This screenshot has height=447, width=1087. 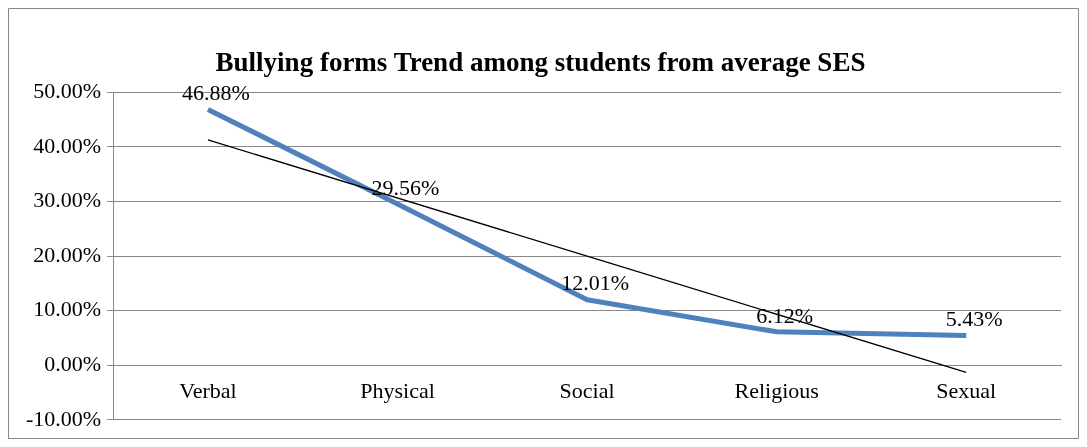 I want to click on data-label: 29.56%, so click(x=405, y=187).